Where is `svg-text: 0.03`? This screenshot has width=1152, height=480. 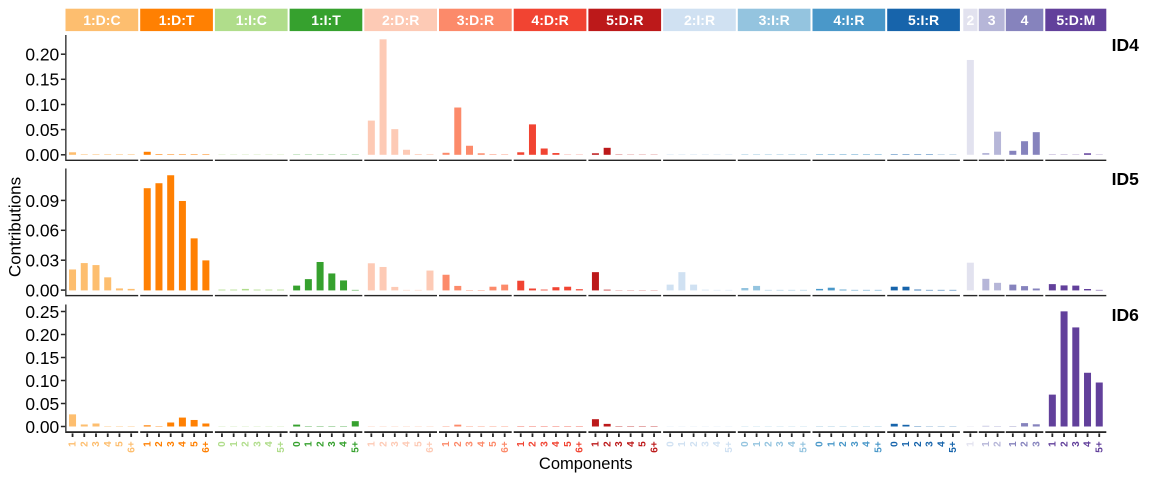 svg-text: 0.03 is located at coordinates (42, 261).